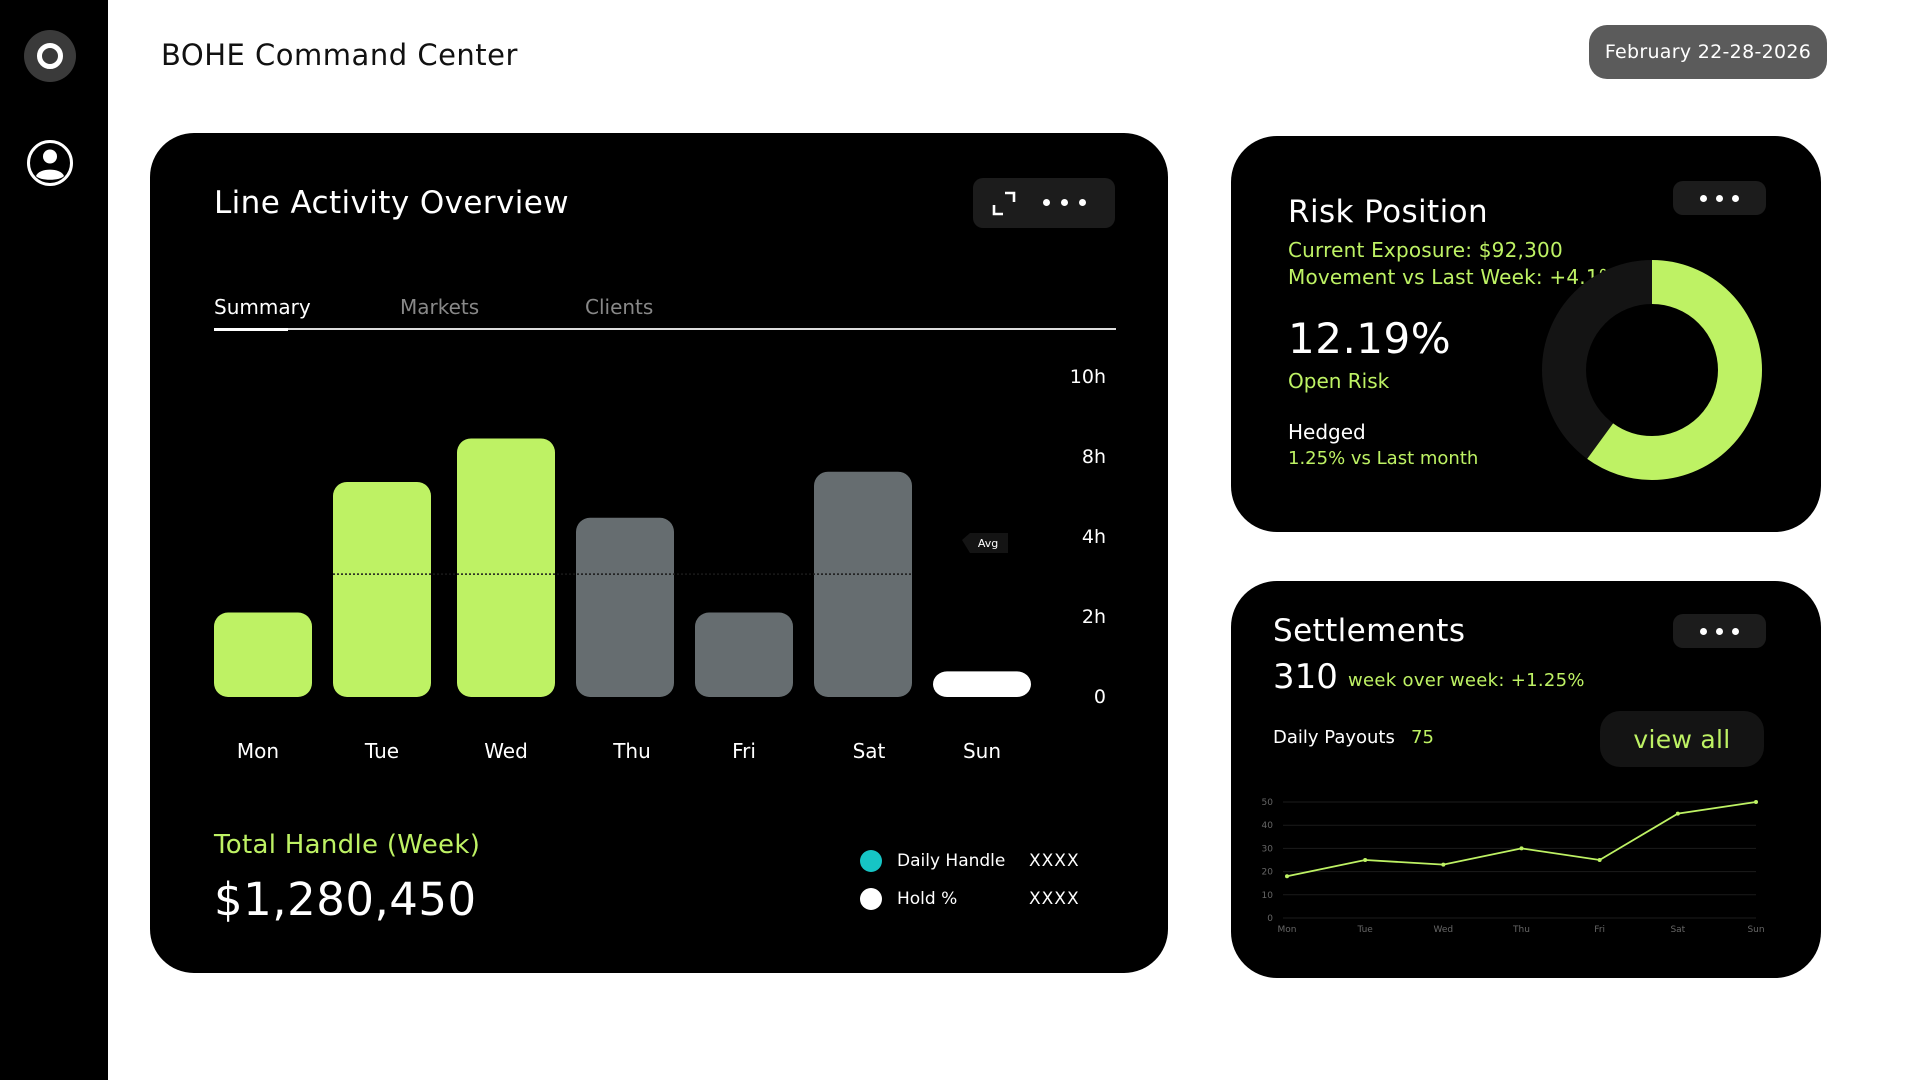 This screenshot has width=1920, height=1080. Describe the element at coordinates (1370, 338) in the screenshot. I see `open-risk-percent: 12.19%` at that location.